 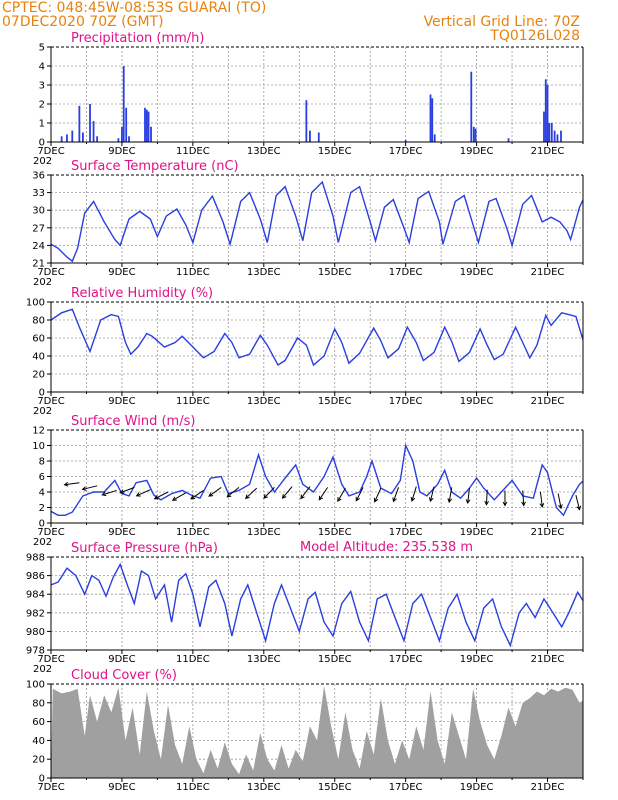 I want to click on cloud-data-layer, so click(x=317, y=731).